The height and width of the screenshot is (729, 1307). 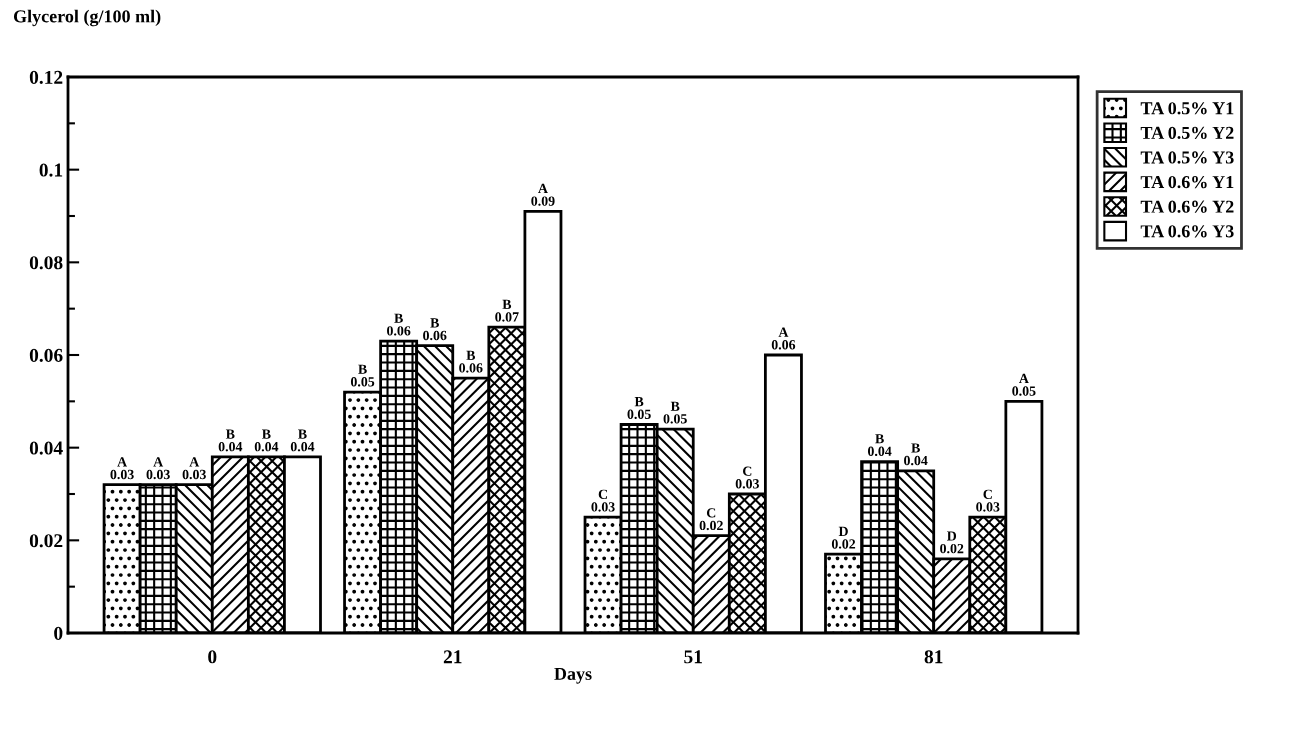 What do you see at coordinates (46, 263) in the screenshot?
I see `y-tick-label: 0.08` at bounding box center [46, 263].